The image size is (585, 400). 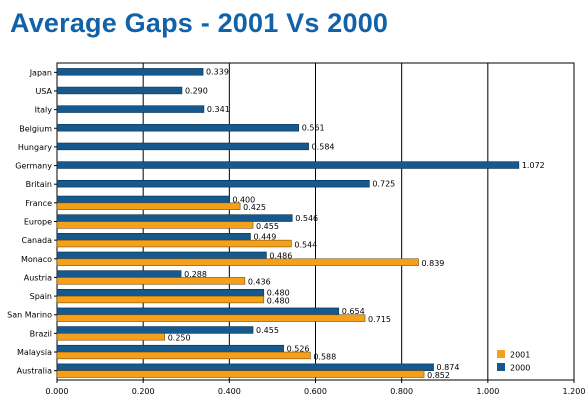 I want to click on data-label-2001: 0.588, so click(x=324, y=356).